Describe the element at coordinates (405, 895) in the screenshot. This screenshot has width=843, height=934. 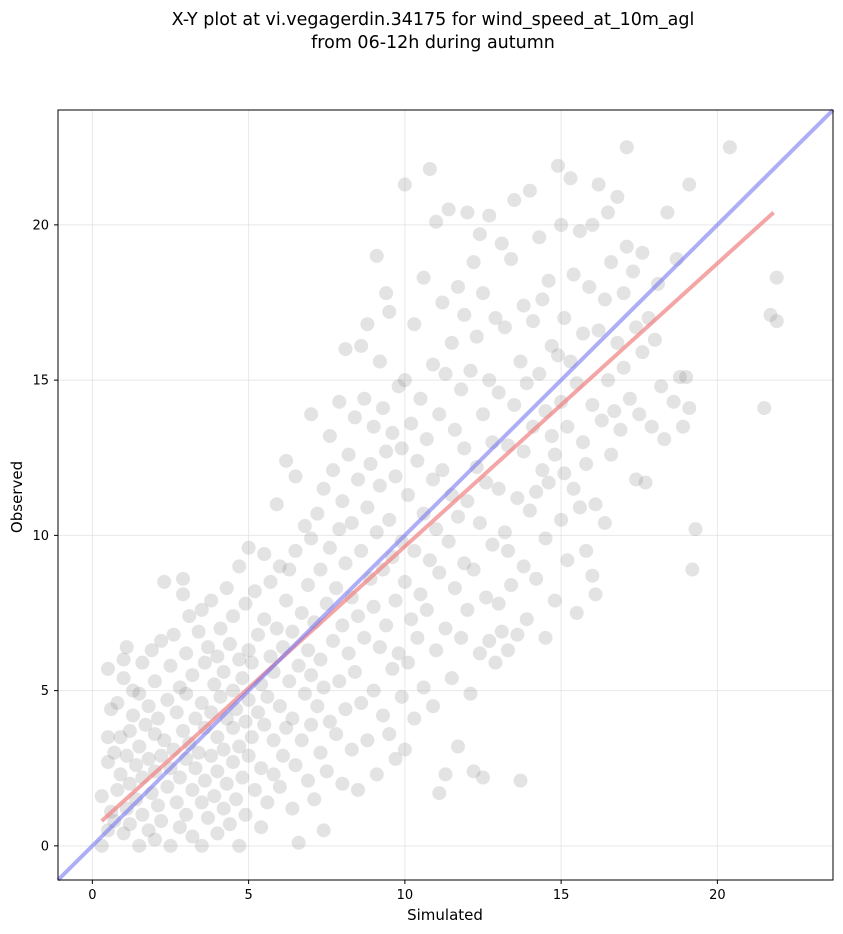
I see `x-tick-label-2: 10` at that location.